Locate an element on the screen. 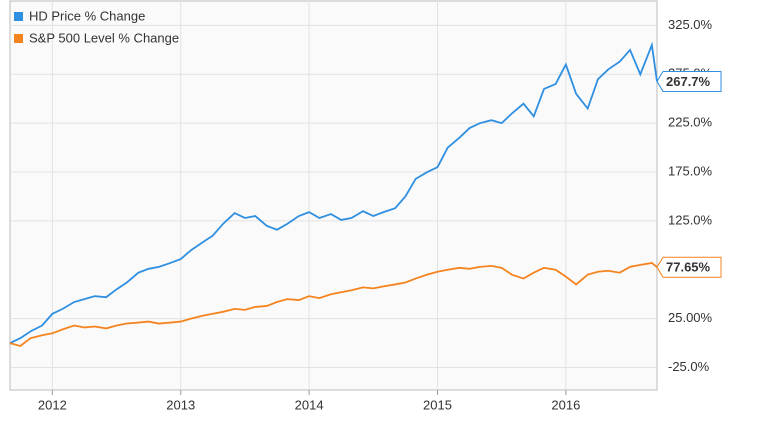 The width and height of the screenshot is (764, 432). y-tick-label: -25.0% is located at coordinates (689, 366).